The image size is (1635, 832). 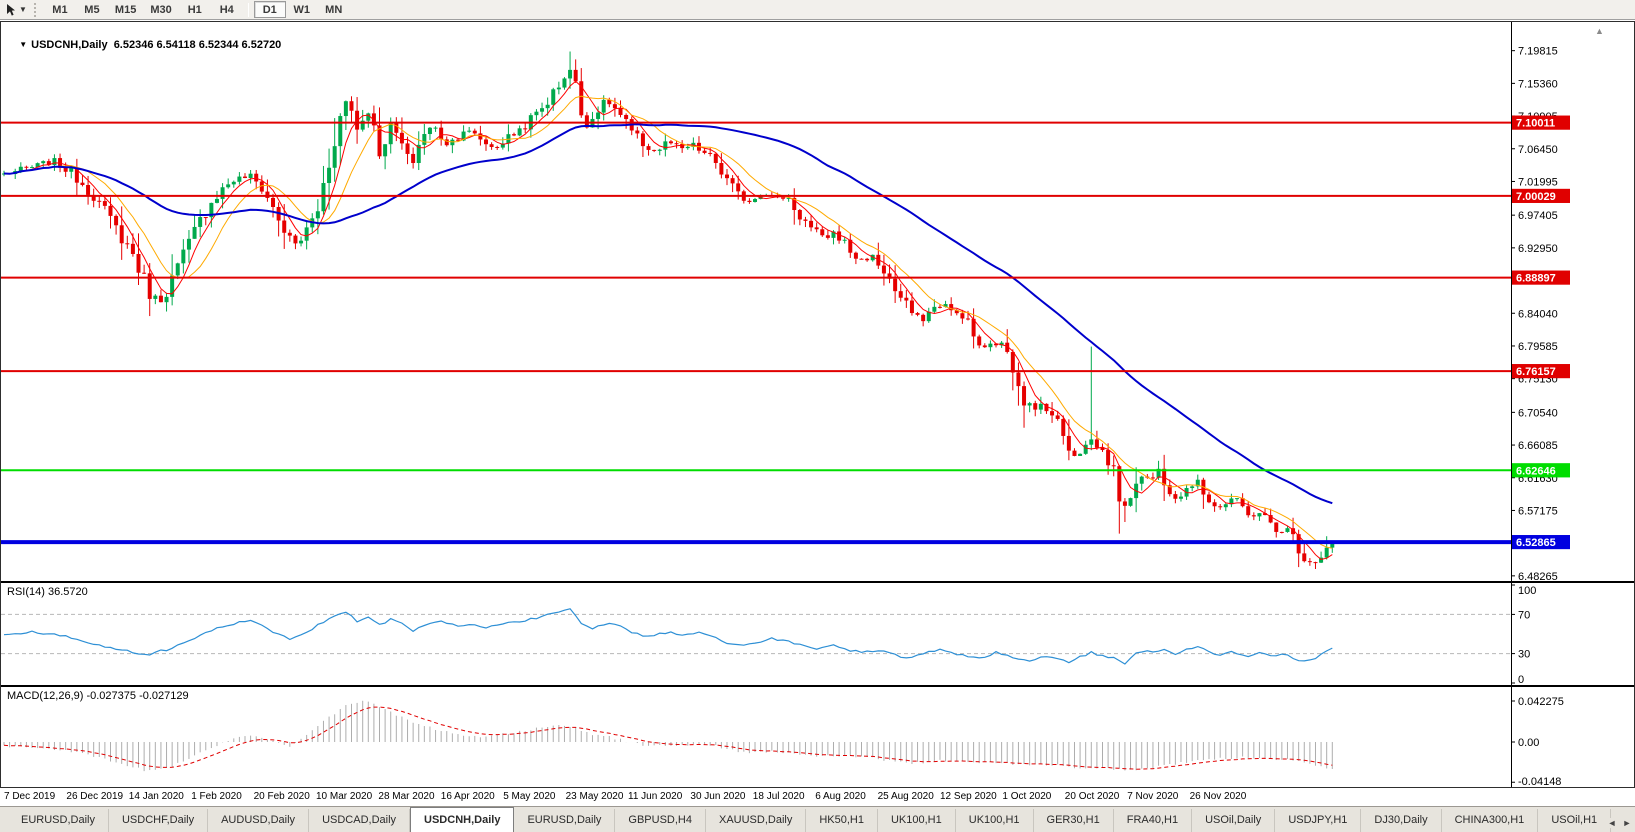 What do you see at coordinates (1541, 702) in the screenshot?
I see `macd-axis-label: 0.042275` at bounding box center [1541, 702].